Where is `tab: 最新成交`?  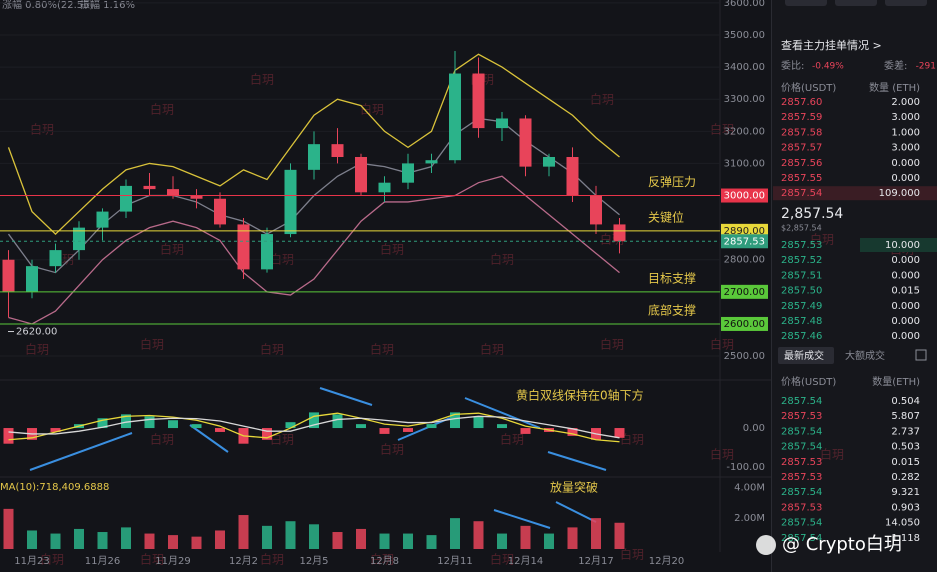
tab: 最新成交 is located at coordinates (804, 355).